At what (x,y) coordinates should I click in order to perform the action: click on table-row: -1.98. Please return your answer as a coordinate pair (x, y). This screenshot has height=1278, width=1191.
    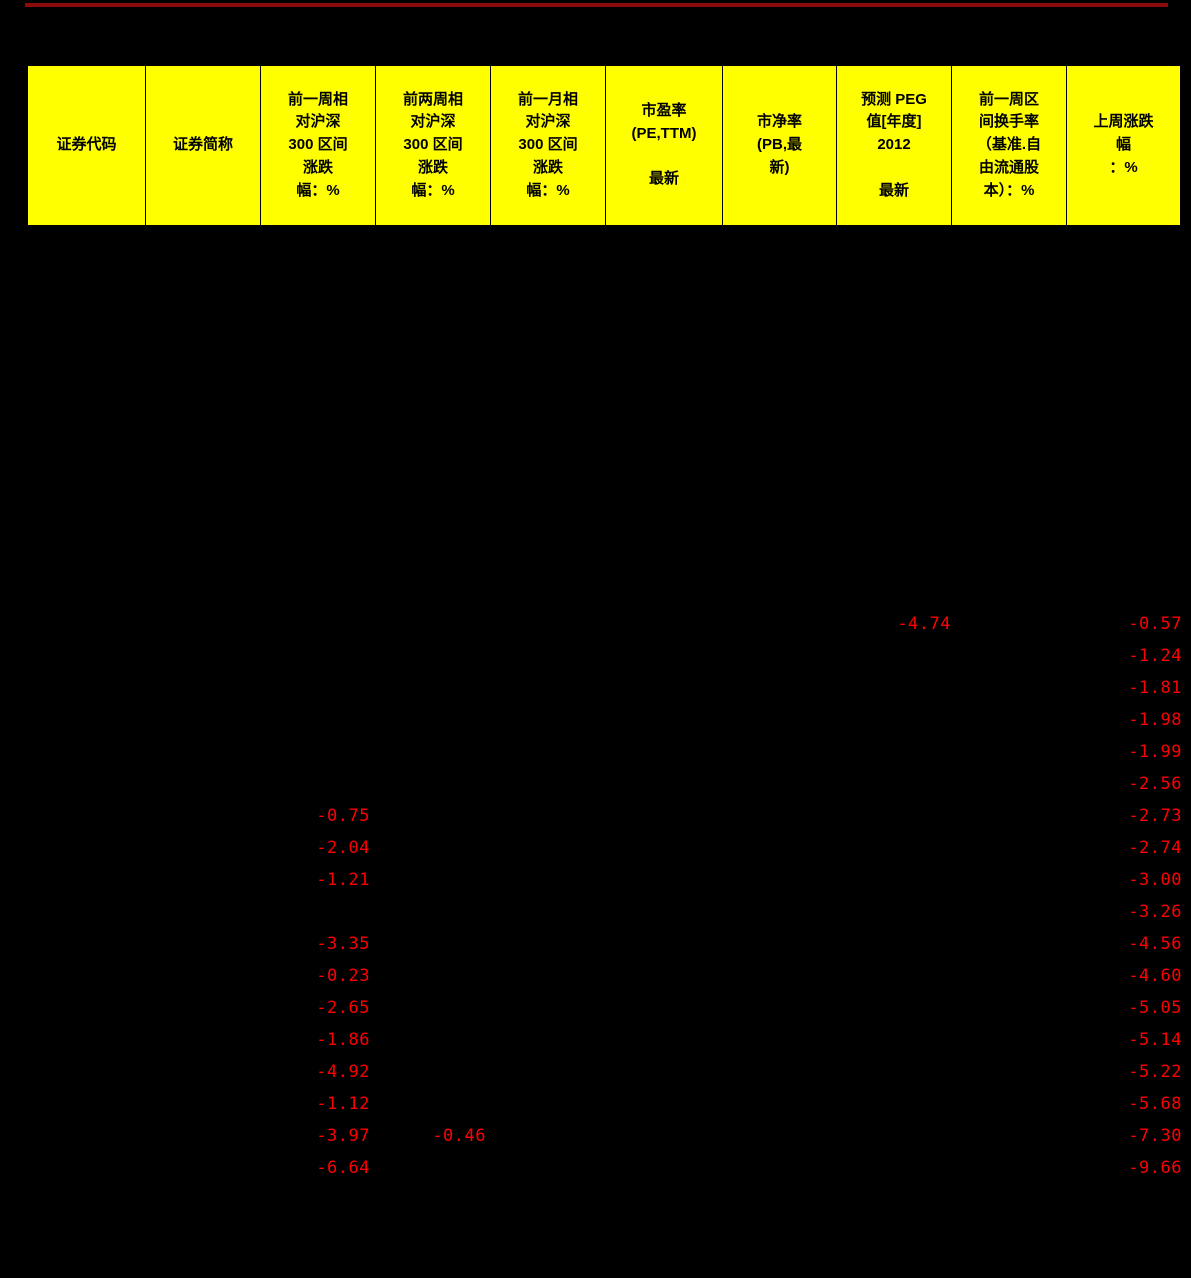
    Looking at the image, I should click on (608, 720).